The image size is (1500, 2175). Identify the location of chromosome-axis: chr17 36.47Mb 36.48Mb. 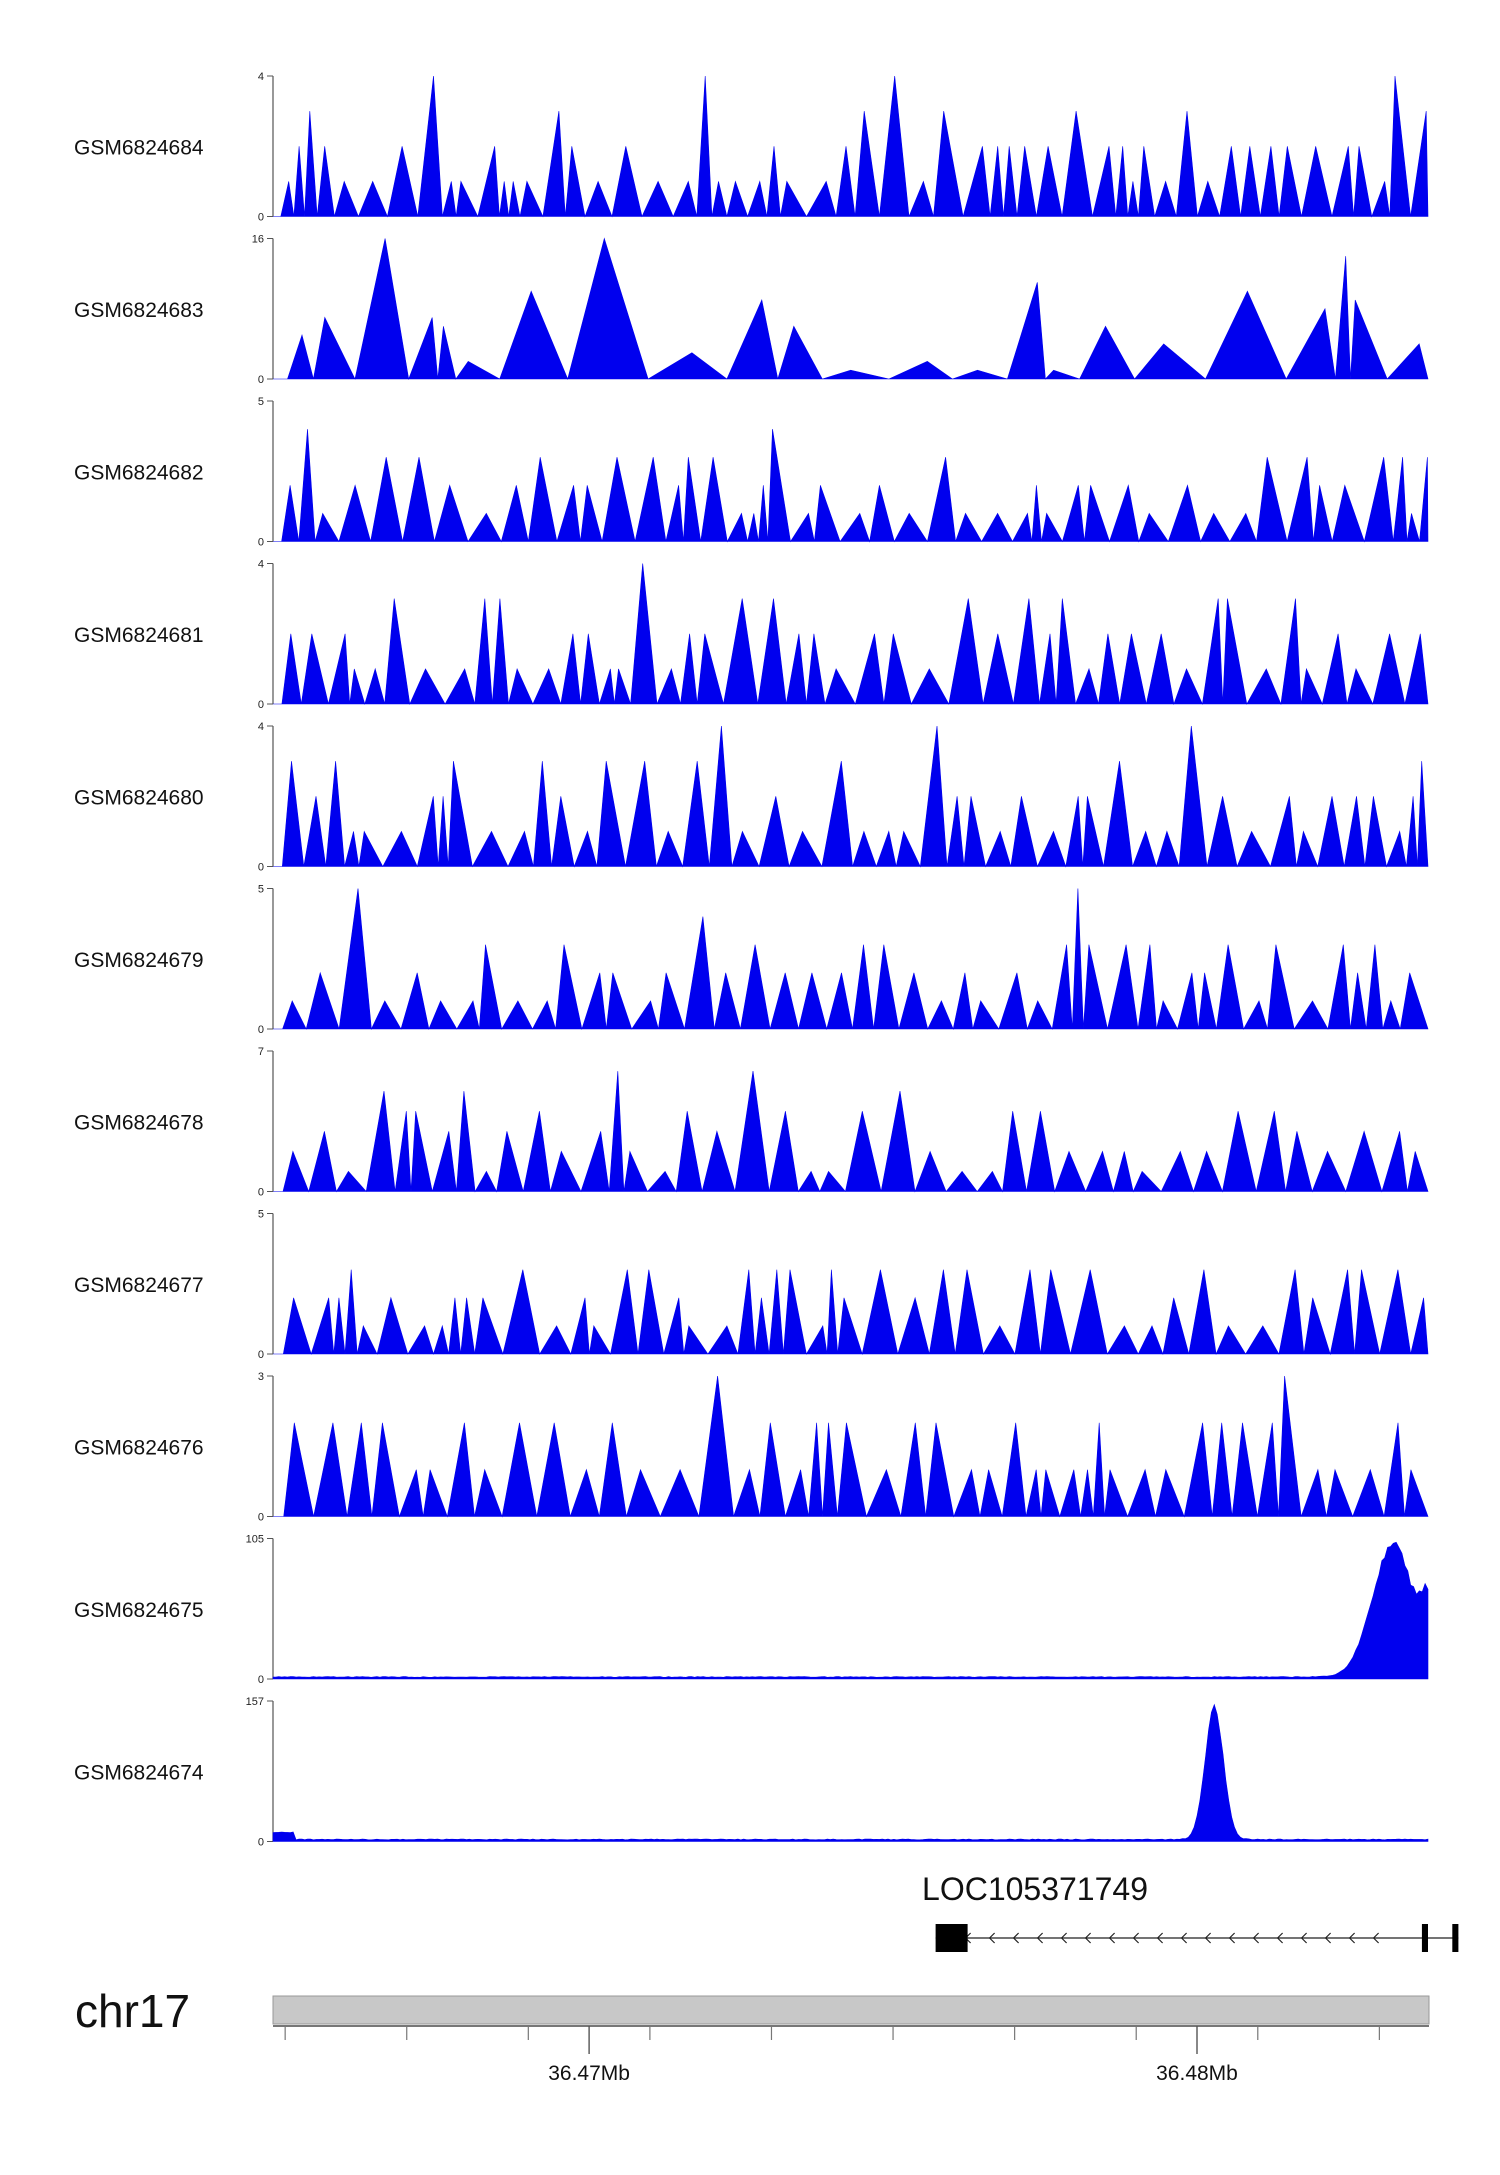
(752, 2035).